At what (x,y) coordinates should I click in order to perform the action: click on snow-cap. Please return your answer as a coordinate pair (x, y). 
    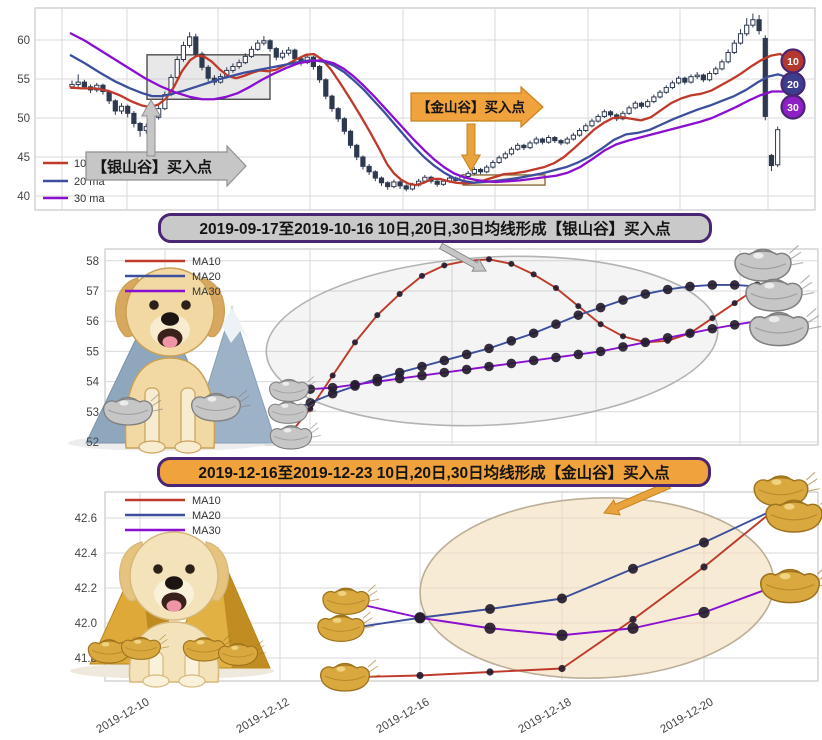
    Looking at the image, I should click on (232, 325).